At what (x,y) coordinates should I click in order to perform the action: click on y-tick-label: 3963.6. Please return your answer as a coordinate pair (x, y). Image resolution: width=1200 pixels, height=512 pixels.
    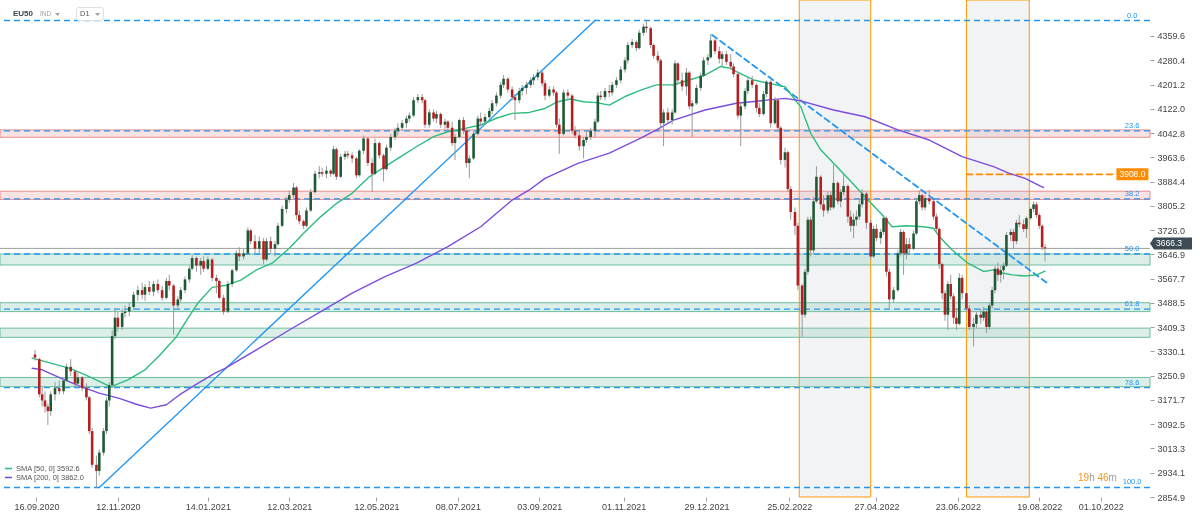
    Looking at the image, I should click on (1171, 157).